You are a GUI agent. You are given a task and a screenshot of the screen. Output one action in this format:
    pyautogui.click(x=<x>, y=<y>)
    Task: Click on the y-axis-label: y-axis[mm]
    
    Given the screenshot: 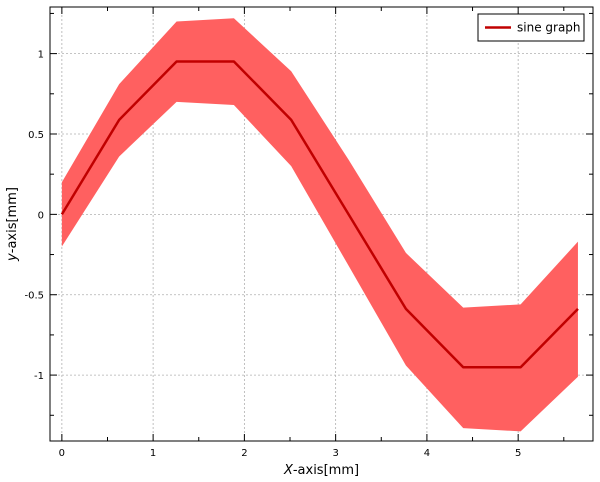 What is the action you would take?
    pyautogui.click(x=12, y=224)
    